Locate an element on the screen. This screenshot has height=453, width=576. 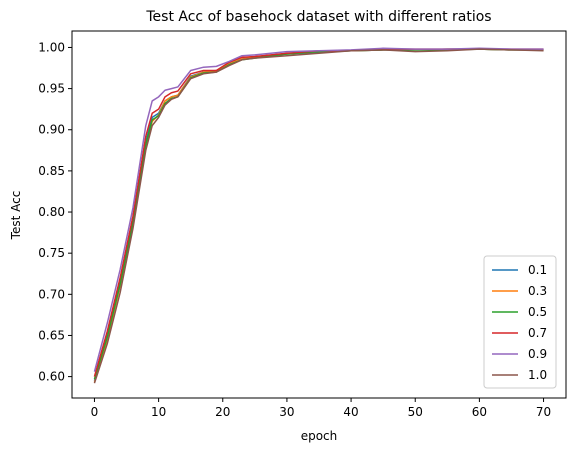
y-tick-label: 1.00 is located at coordinates (51, 47).